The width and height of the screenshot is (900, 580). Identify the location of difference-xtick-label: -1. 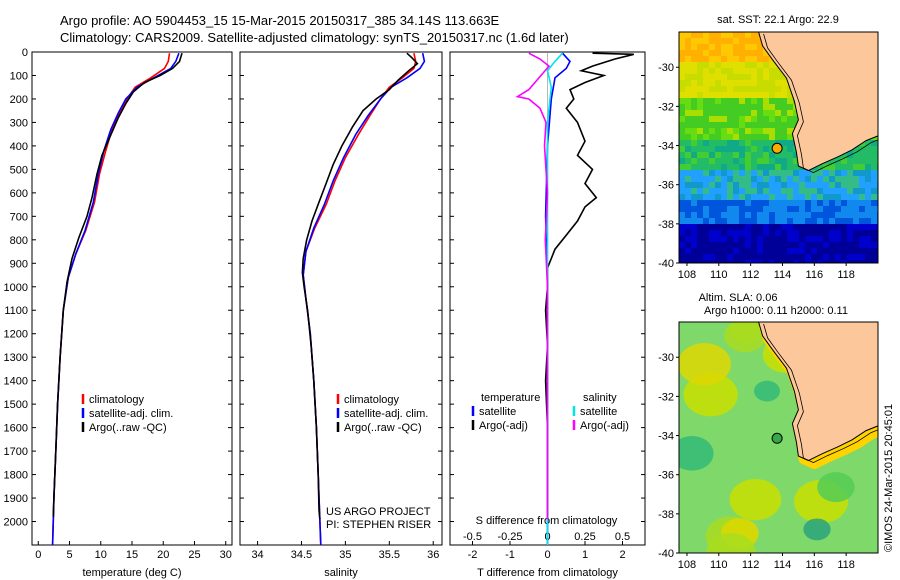
(510, 555).